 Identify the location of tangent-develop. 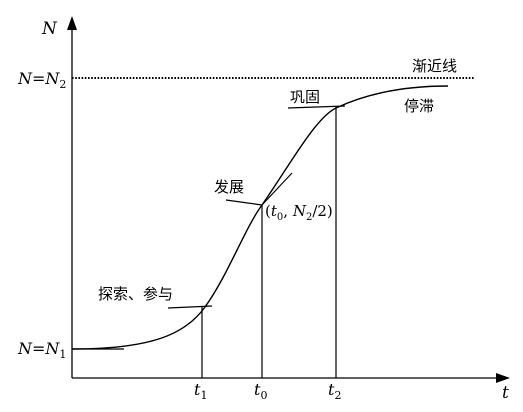
(244, 202).